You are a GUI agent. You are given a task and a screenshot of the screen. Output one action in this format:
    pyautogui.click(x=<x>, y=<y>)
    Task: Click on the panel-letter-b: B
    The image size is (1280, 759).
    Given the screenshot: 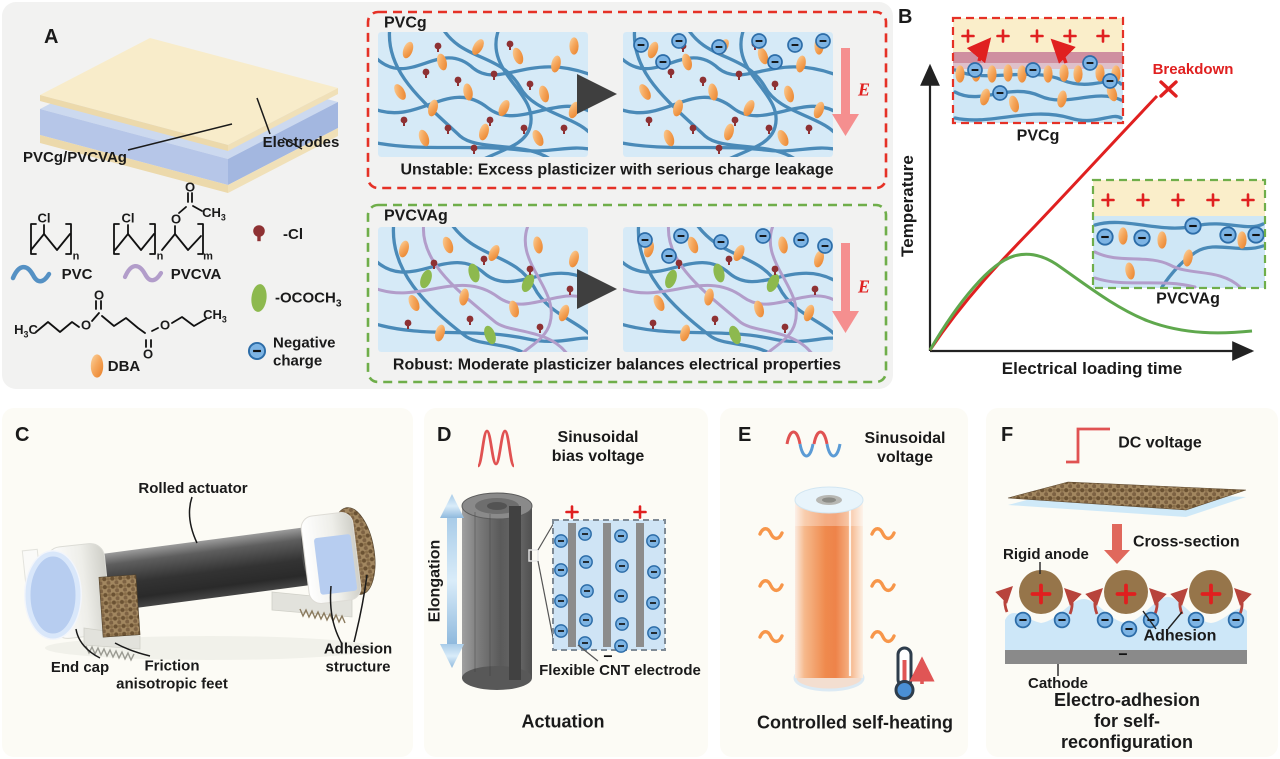 What is the action you would take?
    pyautogui.click(x=905, y=17)
    